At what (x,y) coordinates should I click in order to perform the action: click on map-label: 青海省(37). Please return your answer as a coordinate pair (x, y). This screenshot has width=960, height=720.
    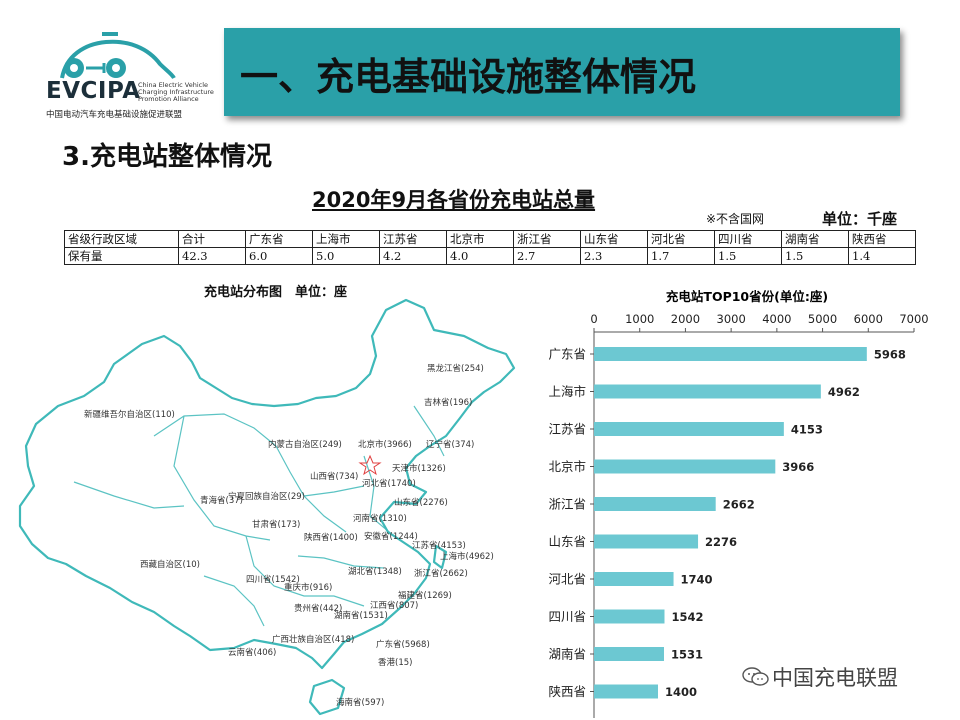
    Looking at the image, I should click on (221, 501).